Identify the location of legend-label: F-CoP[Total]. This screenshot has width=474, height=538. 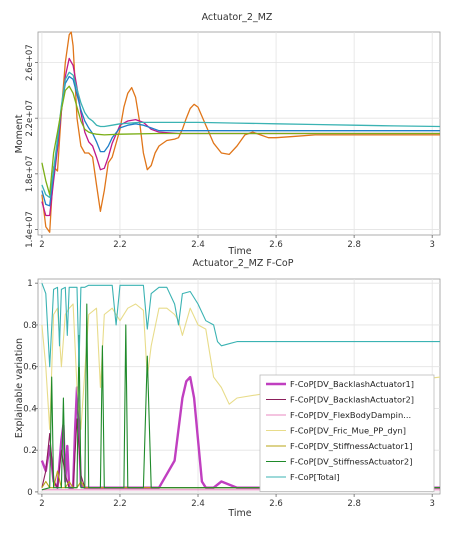
(315, 477).